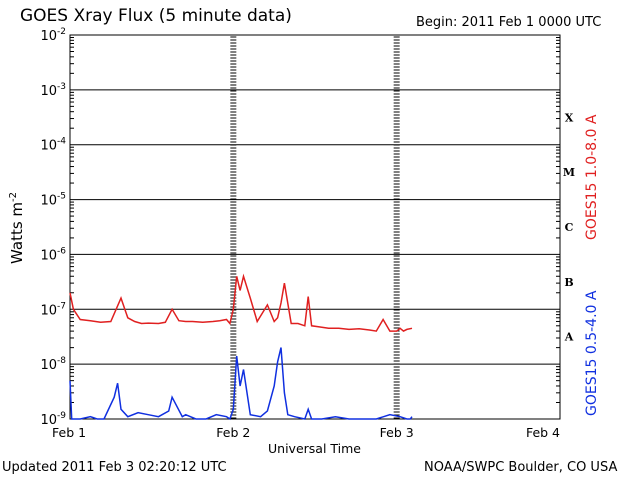 The image size is (640, 480). Describe the element at coordinates (114, 467) in the screenshot. I see `updated-timestamp: Updated 2011 Feb 3 02:20:12 UTC` at that location.